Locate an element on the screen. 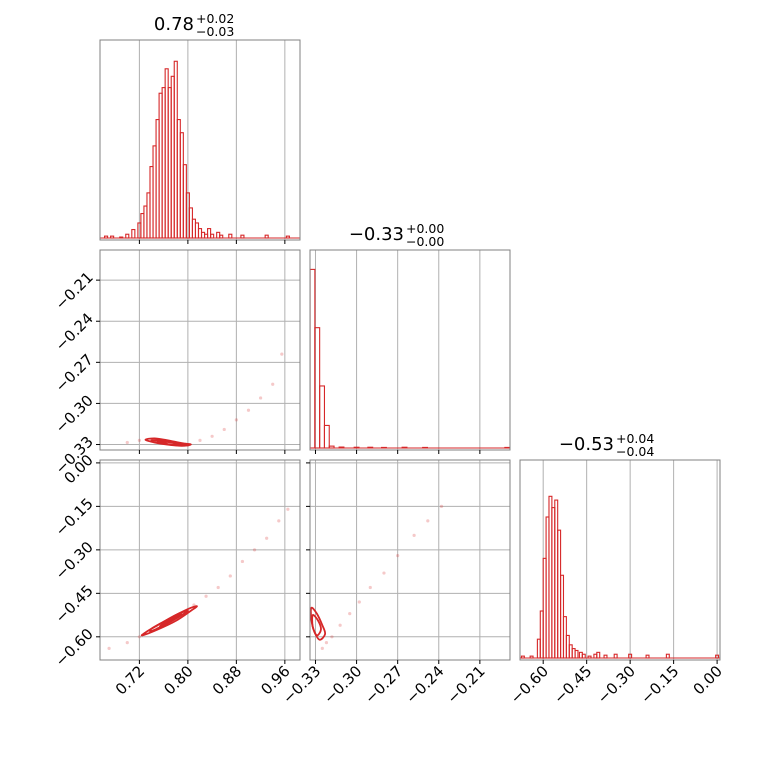 The height and width of the screenshot is (760, 760). y-tick-label: −0.60 is located at coordinates (74, 647).